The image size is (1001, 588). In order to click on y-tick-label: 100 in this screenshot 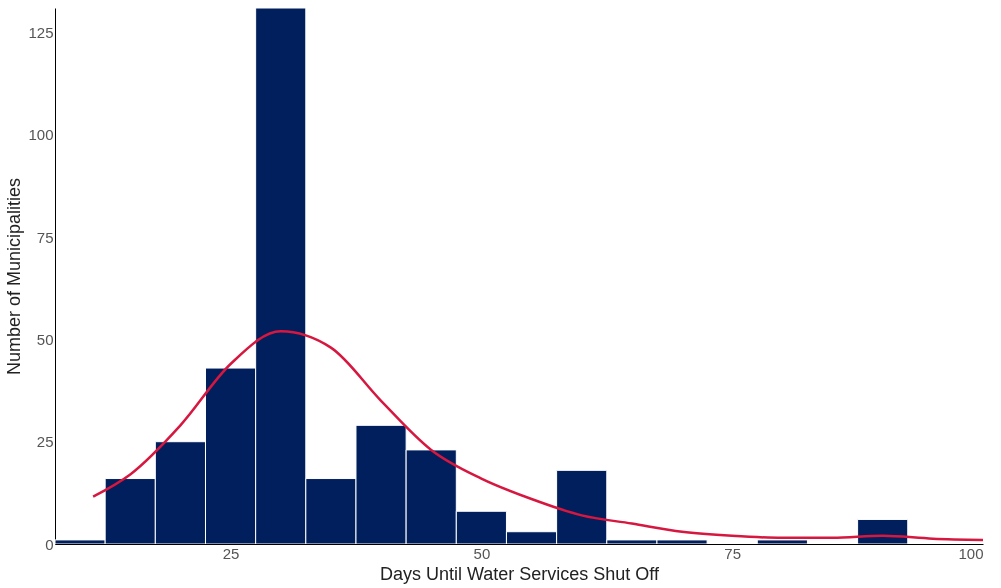, I will do `click(41, 135)`.